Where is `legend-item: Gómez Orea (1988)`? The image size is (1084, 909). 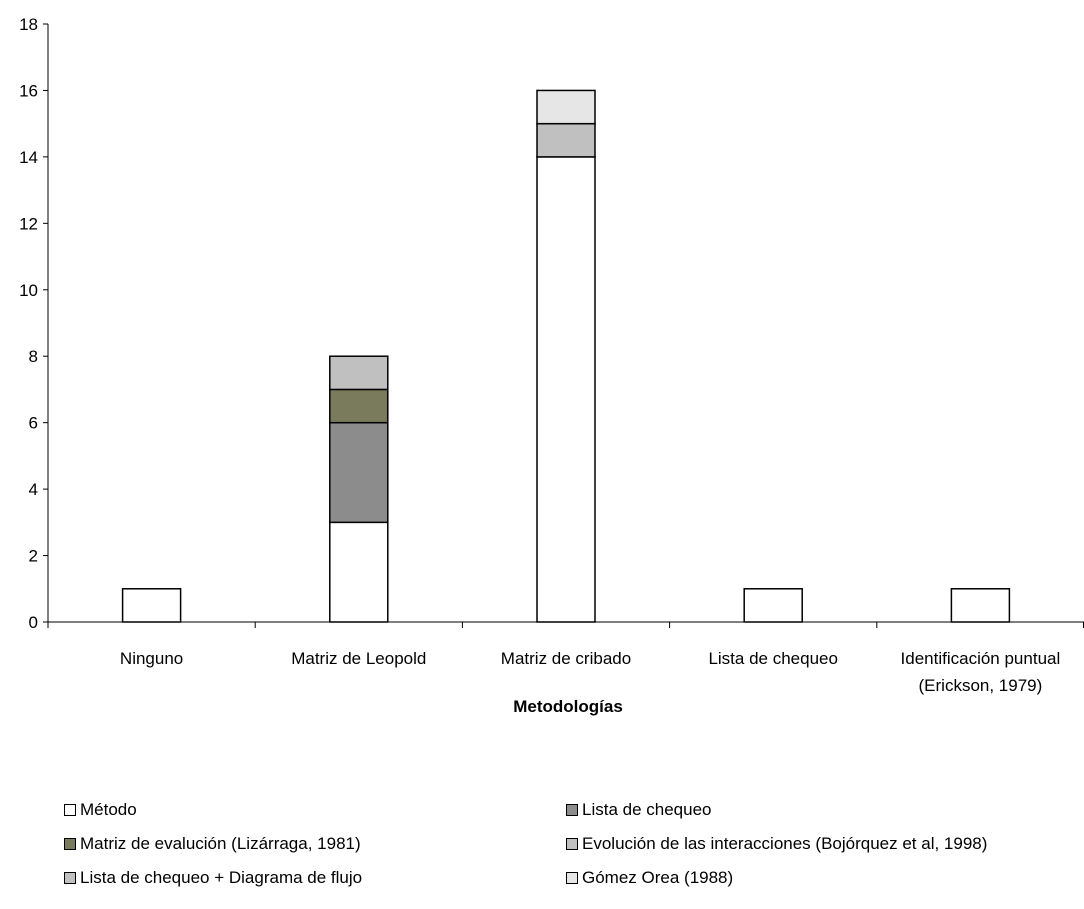
legend-item: Gómez Orea (1988) is located at coordinates (649, 878).